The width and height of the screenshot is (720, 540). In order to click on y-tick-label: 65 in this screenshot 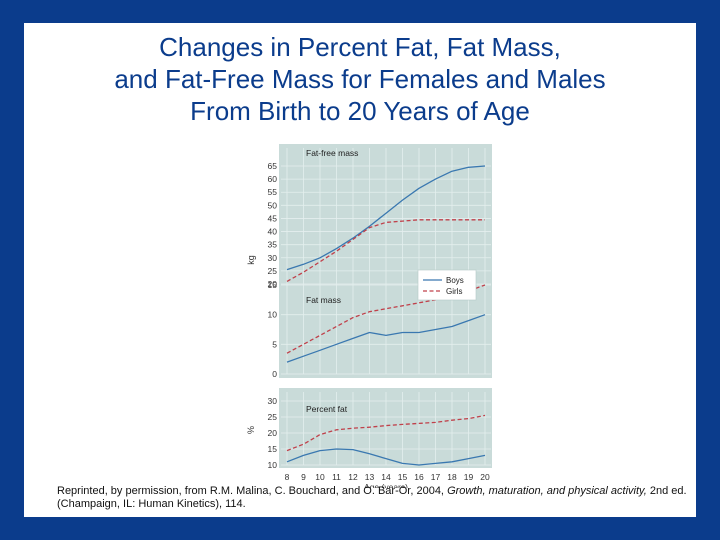, I will do `click(273, 166)`.